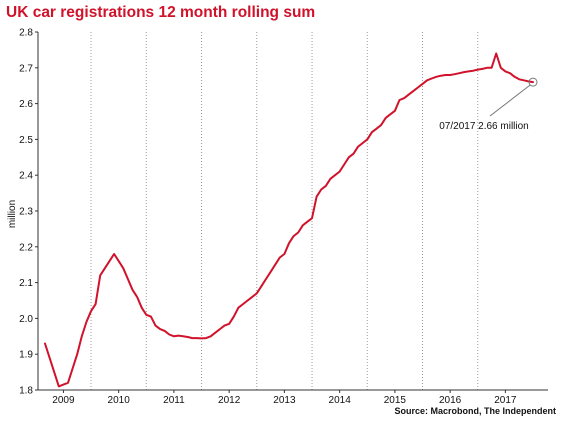 The height and width of the screenshot is (423, 564). Describe the element at coordinates (533, 82) in the screenshot. I see `annotation-marker` at that location.